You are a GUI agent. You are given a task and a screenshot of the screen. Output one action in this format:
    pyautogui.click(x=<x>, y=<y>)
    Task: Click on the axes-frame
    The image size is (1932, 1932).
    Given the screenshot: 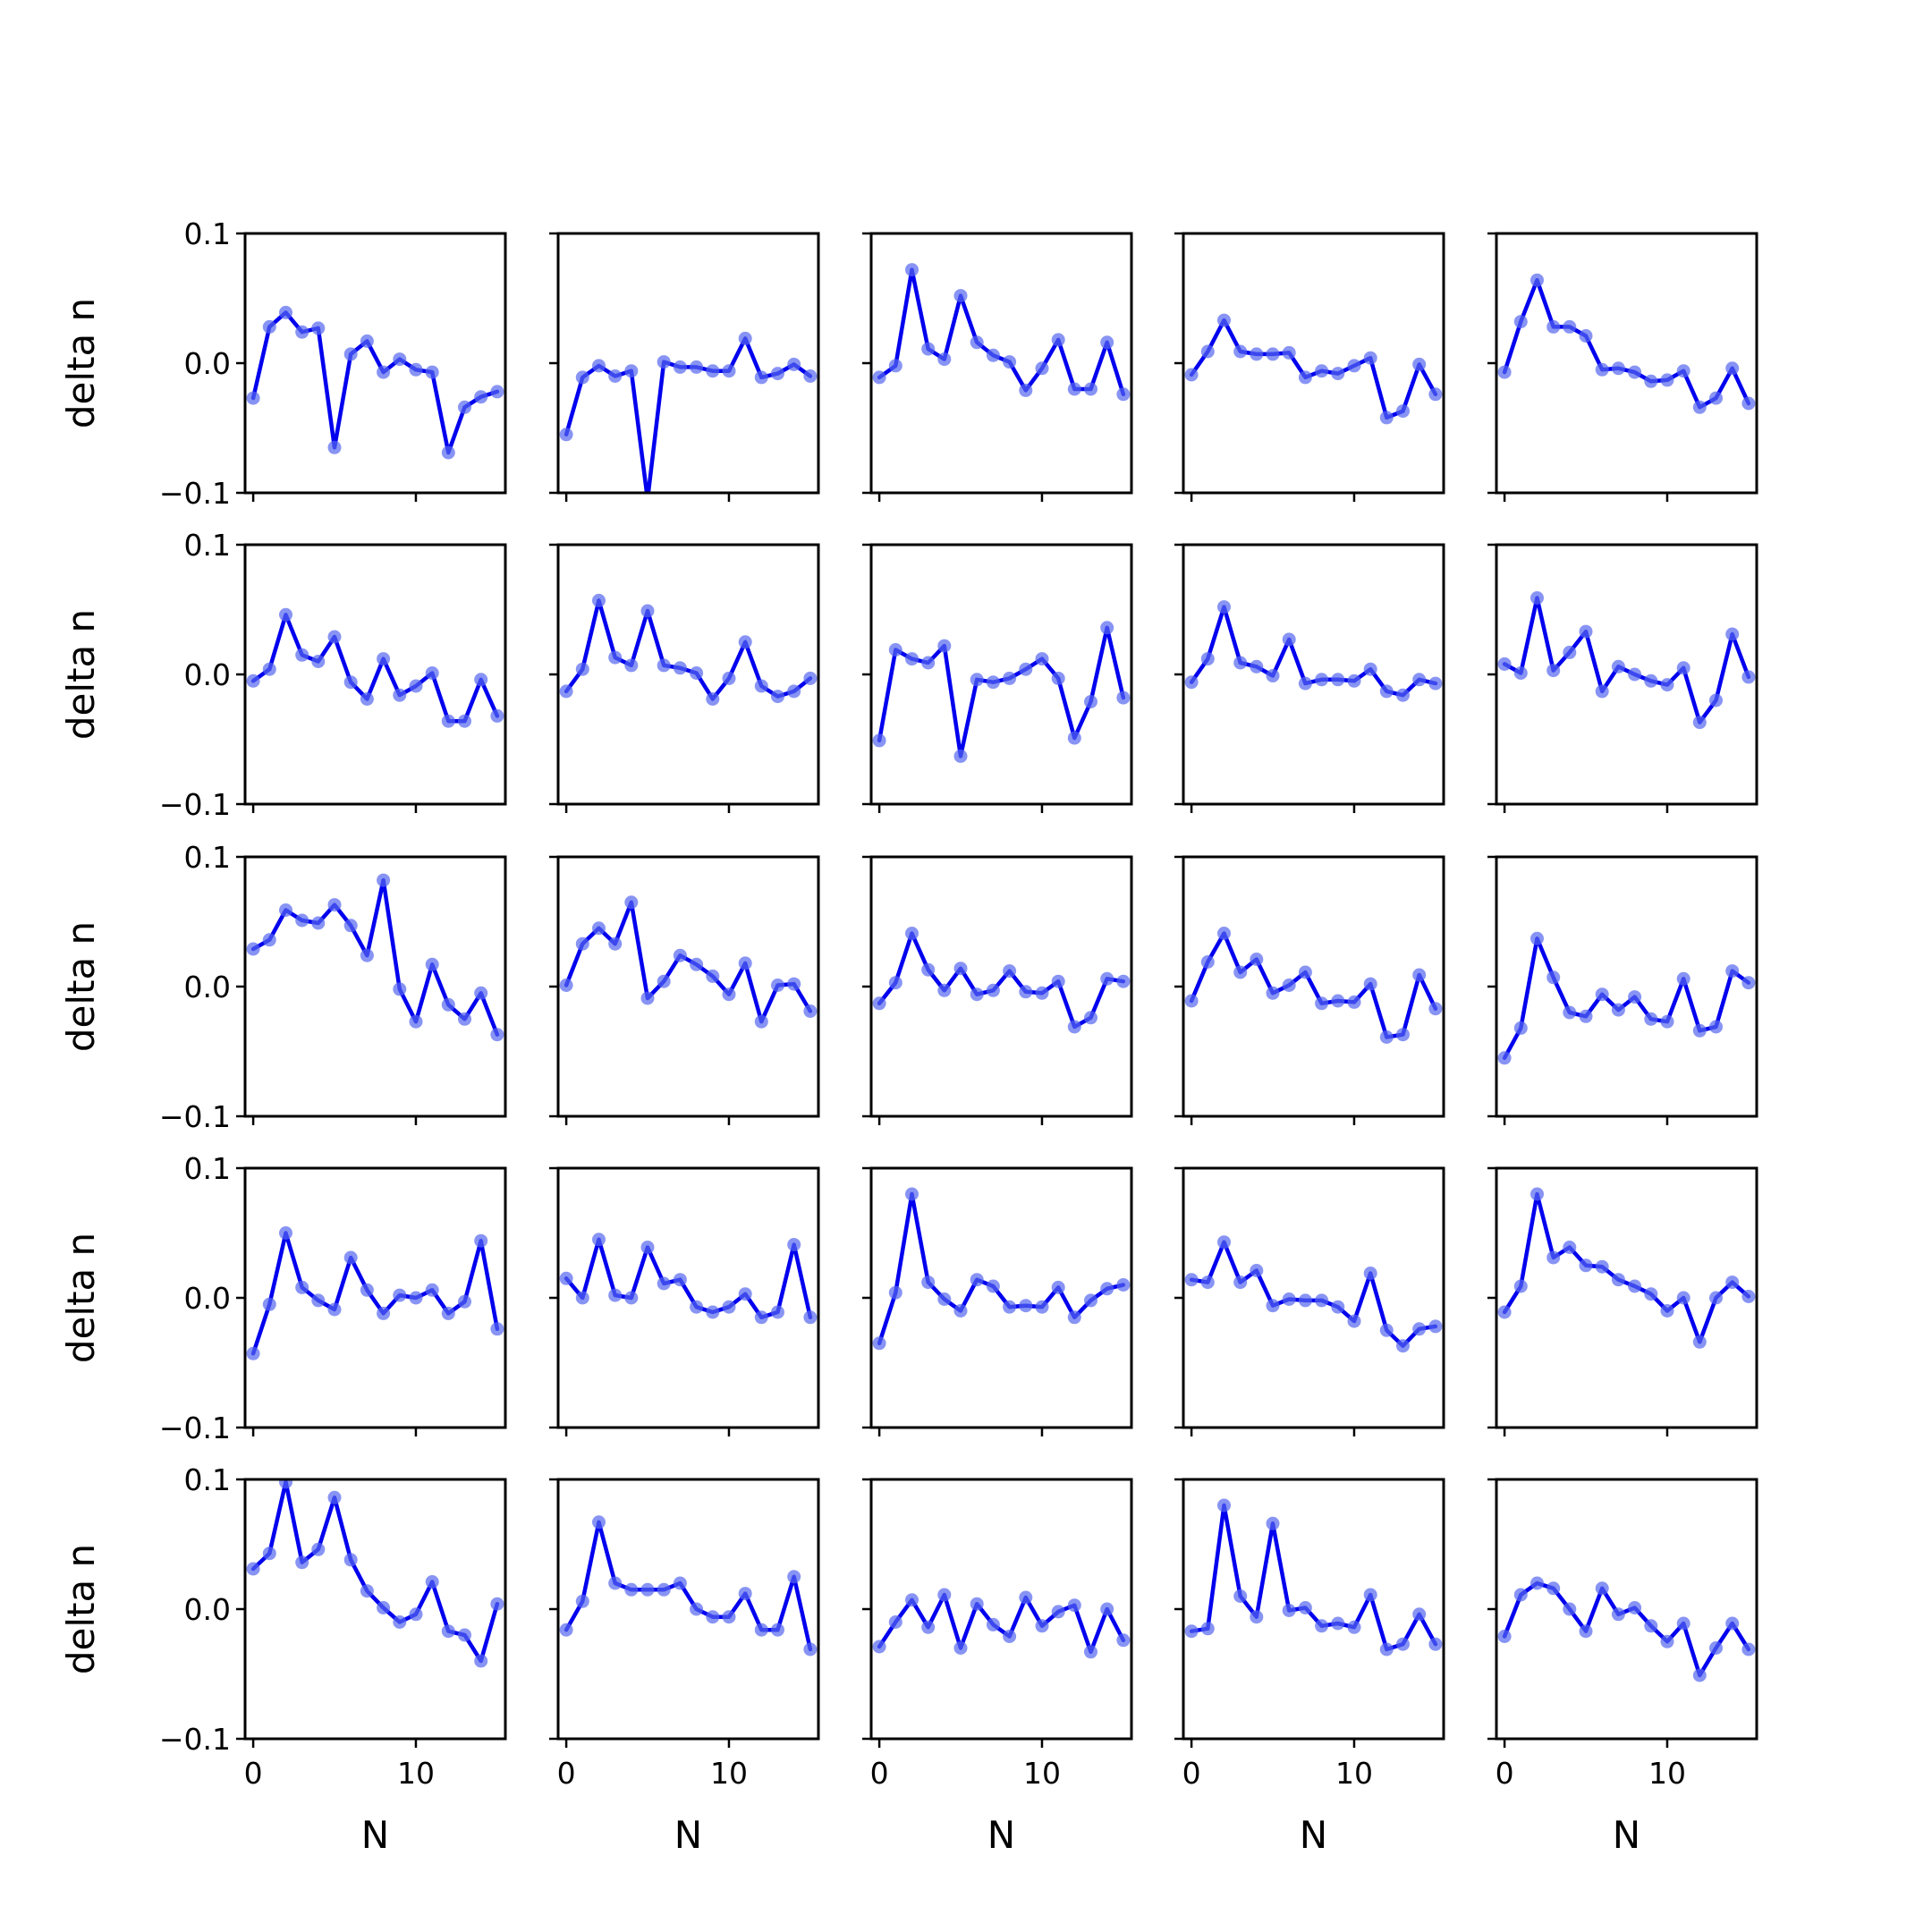 What is the action you would take?
    pyautogui.click(x=1626, y=986)
    